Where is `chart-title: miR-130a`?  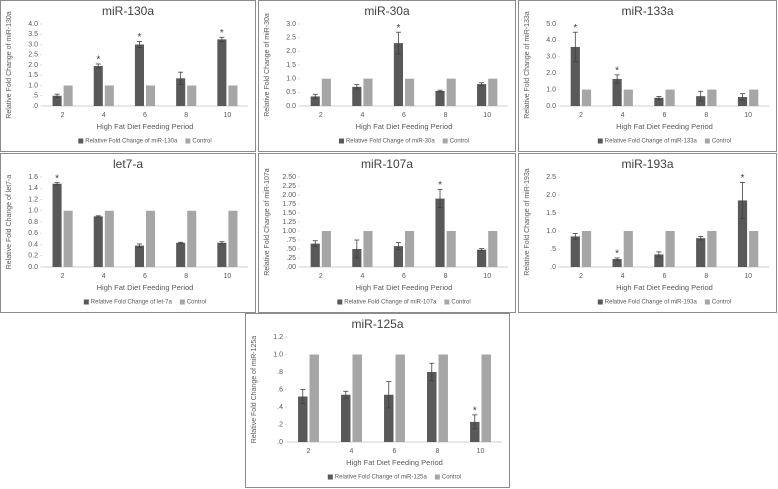
chart-title: miR-130a is located at coordinates (128, 11).